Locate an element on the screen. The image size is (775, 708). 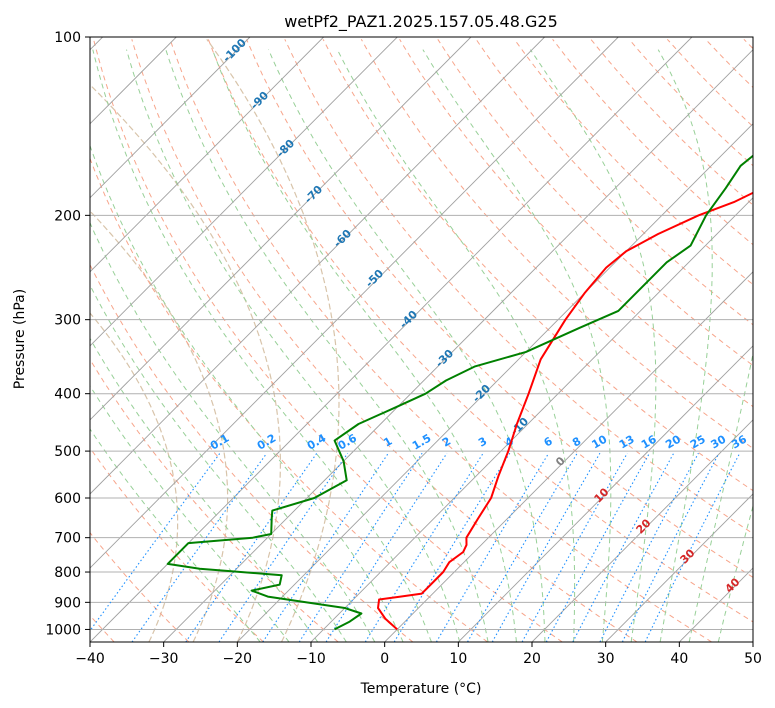
mixing-ratio-label: 25 is located at coordinates (698, 442).